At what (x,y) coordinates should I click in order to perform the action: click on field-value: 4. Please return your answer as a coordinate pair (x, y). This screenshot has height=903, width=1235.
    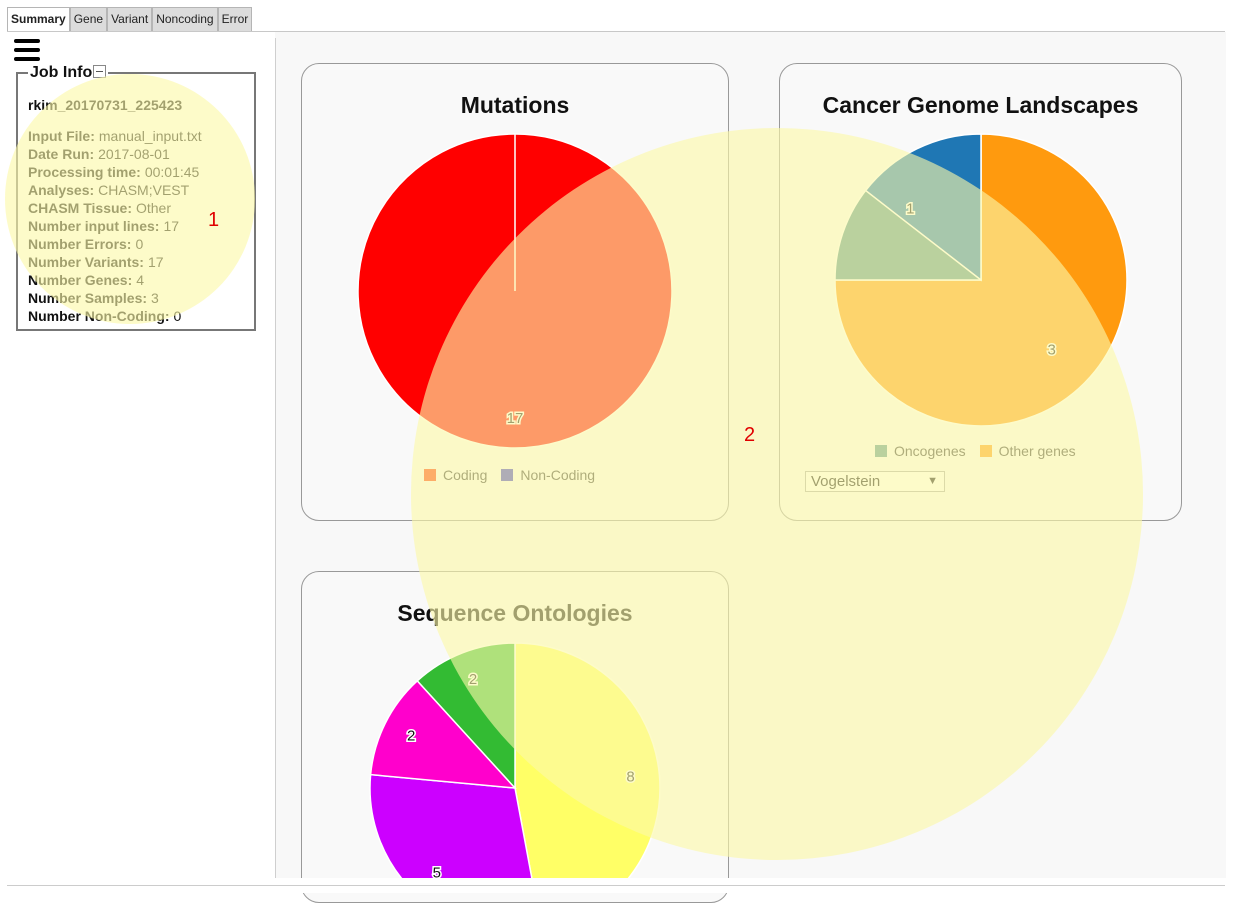
    Looking at the image, I should click on (140, 280).